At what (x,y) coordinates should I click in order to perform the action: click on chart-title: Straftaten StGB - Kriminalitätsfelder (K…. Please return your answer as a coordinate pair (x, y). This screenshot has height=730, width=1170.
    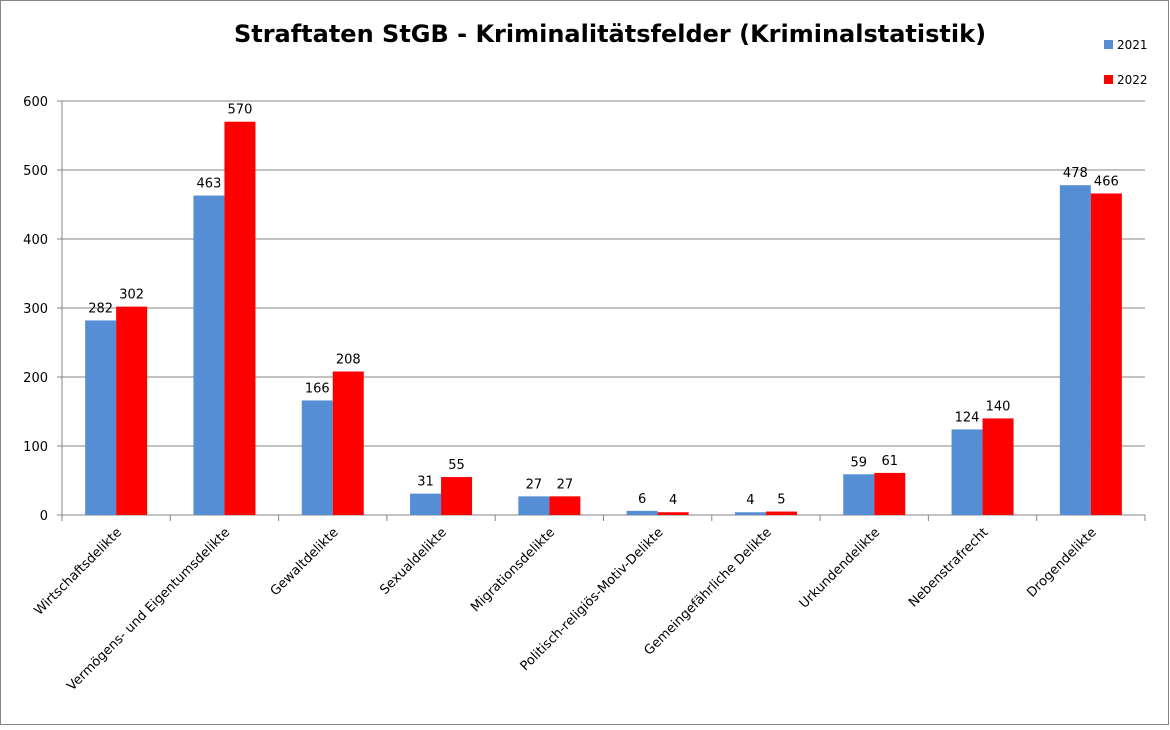
    Looking at the image, I should click on (610, 34).